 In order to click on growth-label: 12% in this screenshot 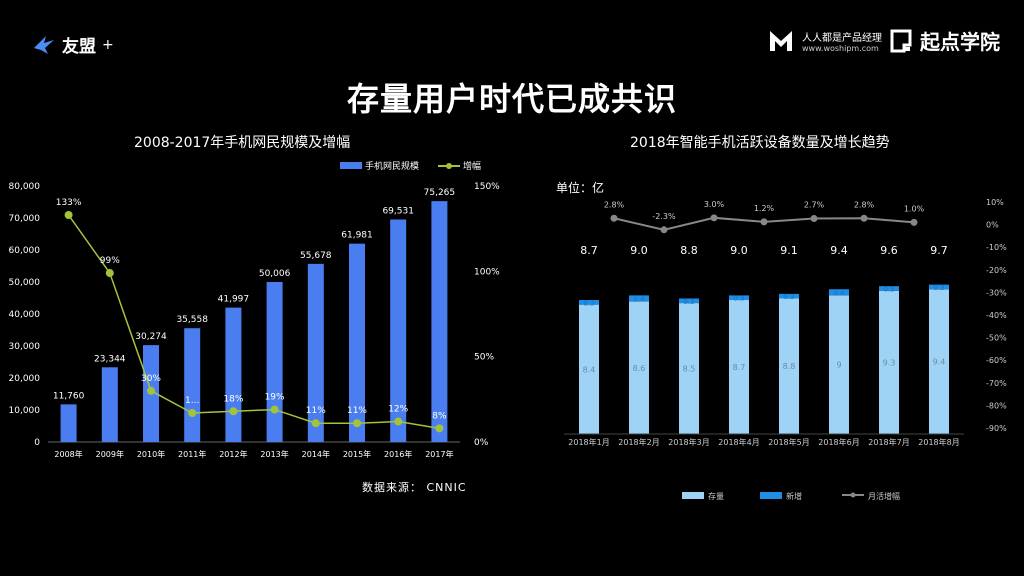, I will do `click(398, 410)`.